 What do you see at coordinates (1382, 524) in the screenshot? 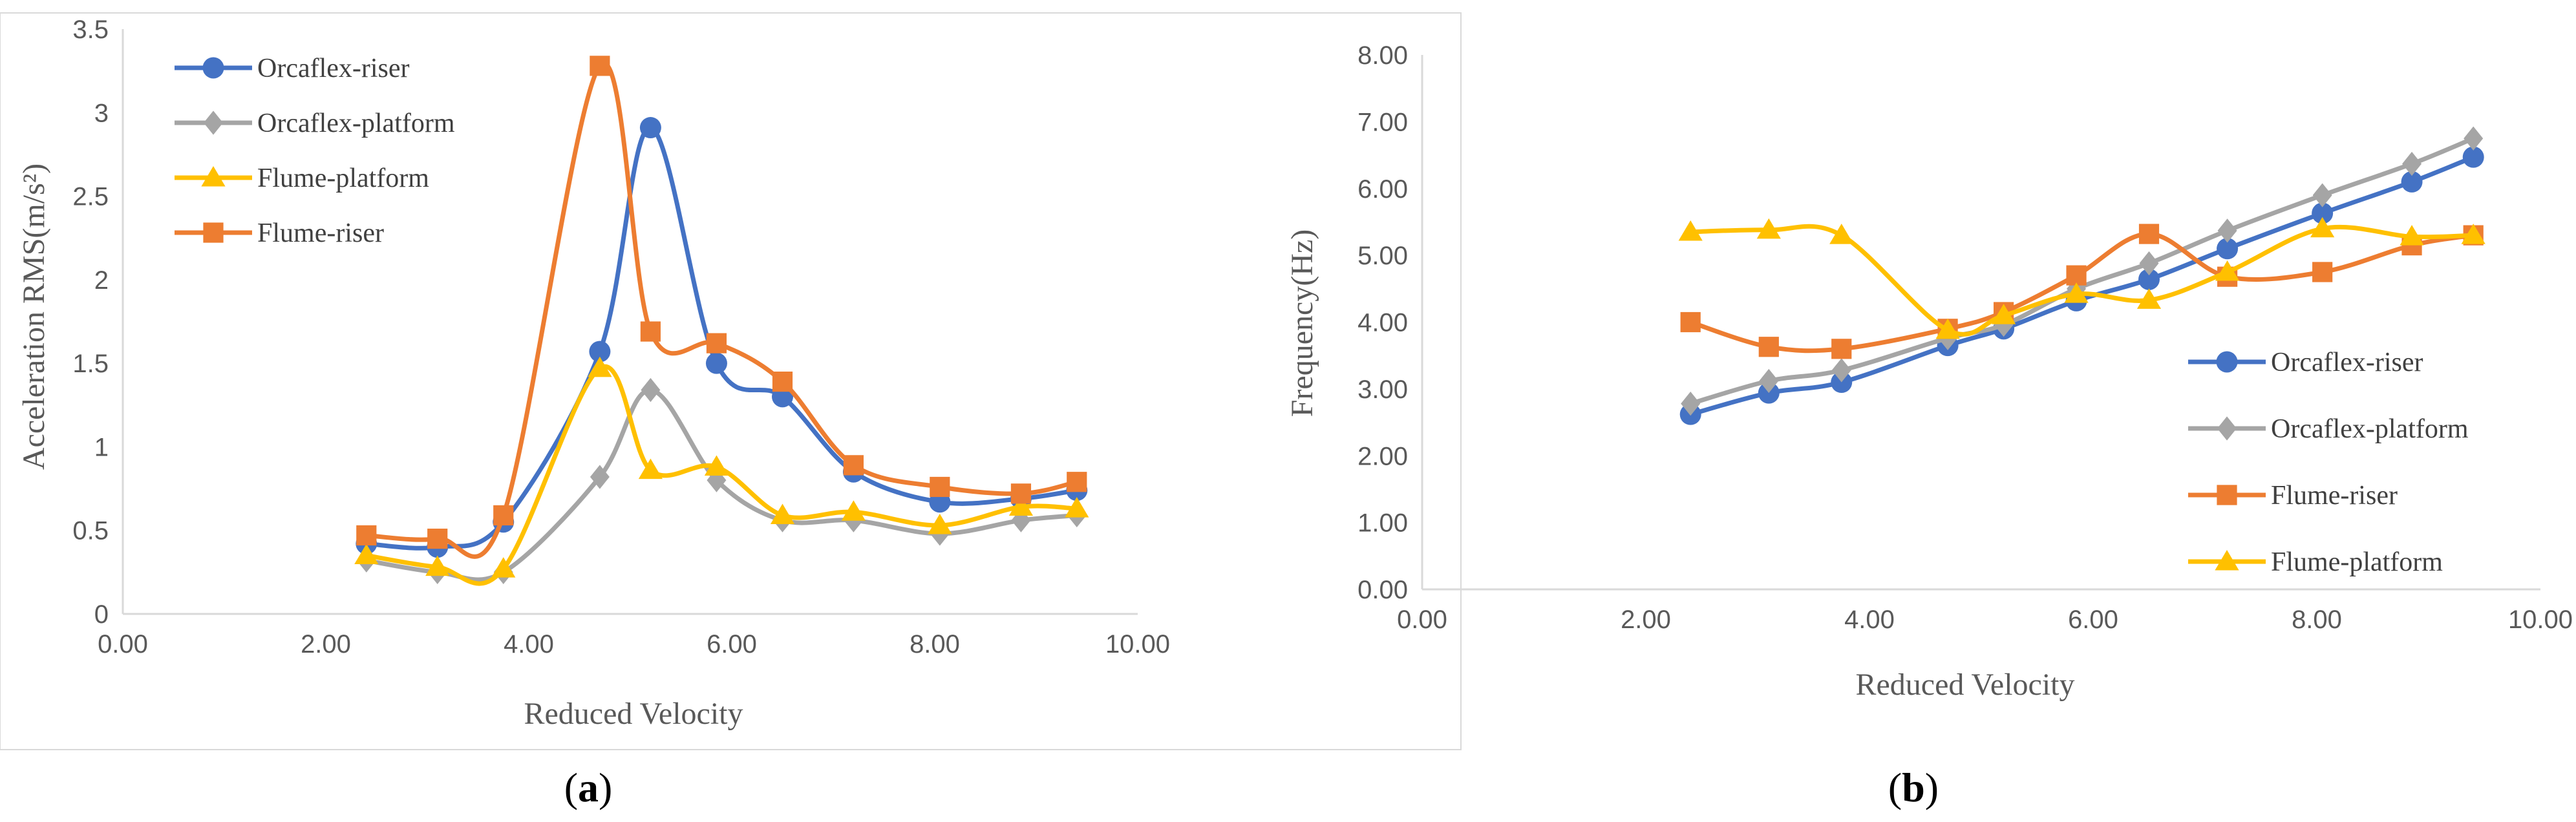
I see `y-tick-label: 1.00` at bounding box center [1382, 524].